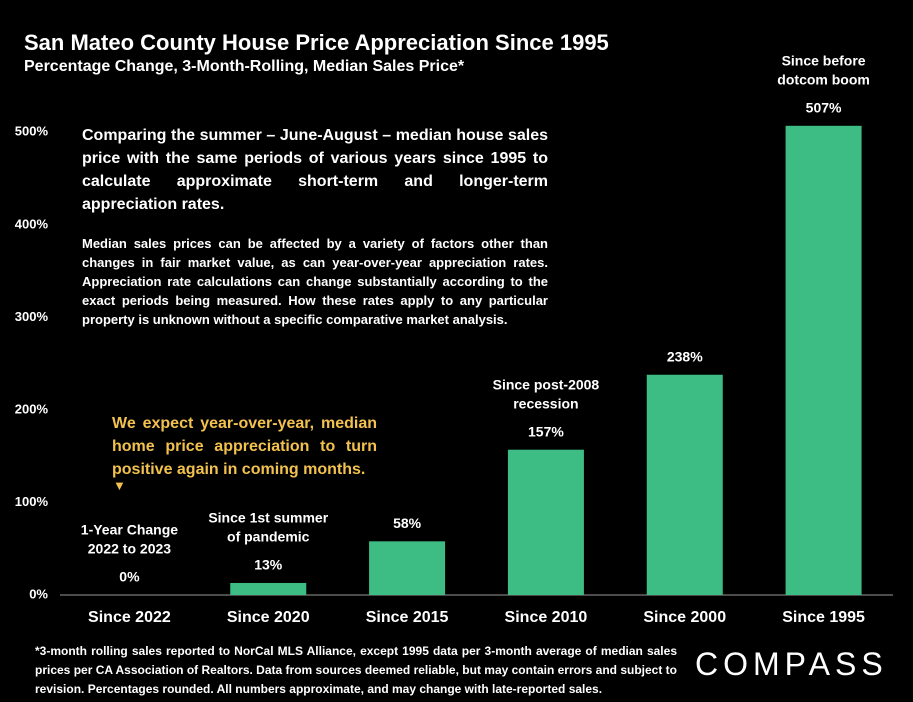 The image size is (913, 702). I want to click on bar-note: Since post-2008, so click(546, 384).